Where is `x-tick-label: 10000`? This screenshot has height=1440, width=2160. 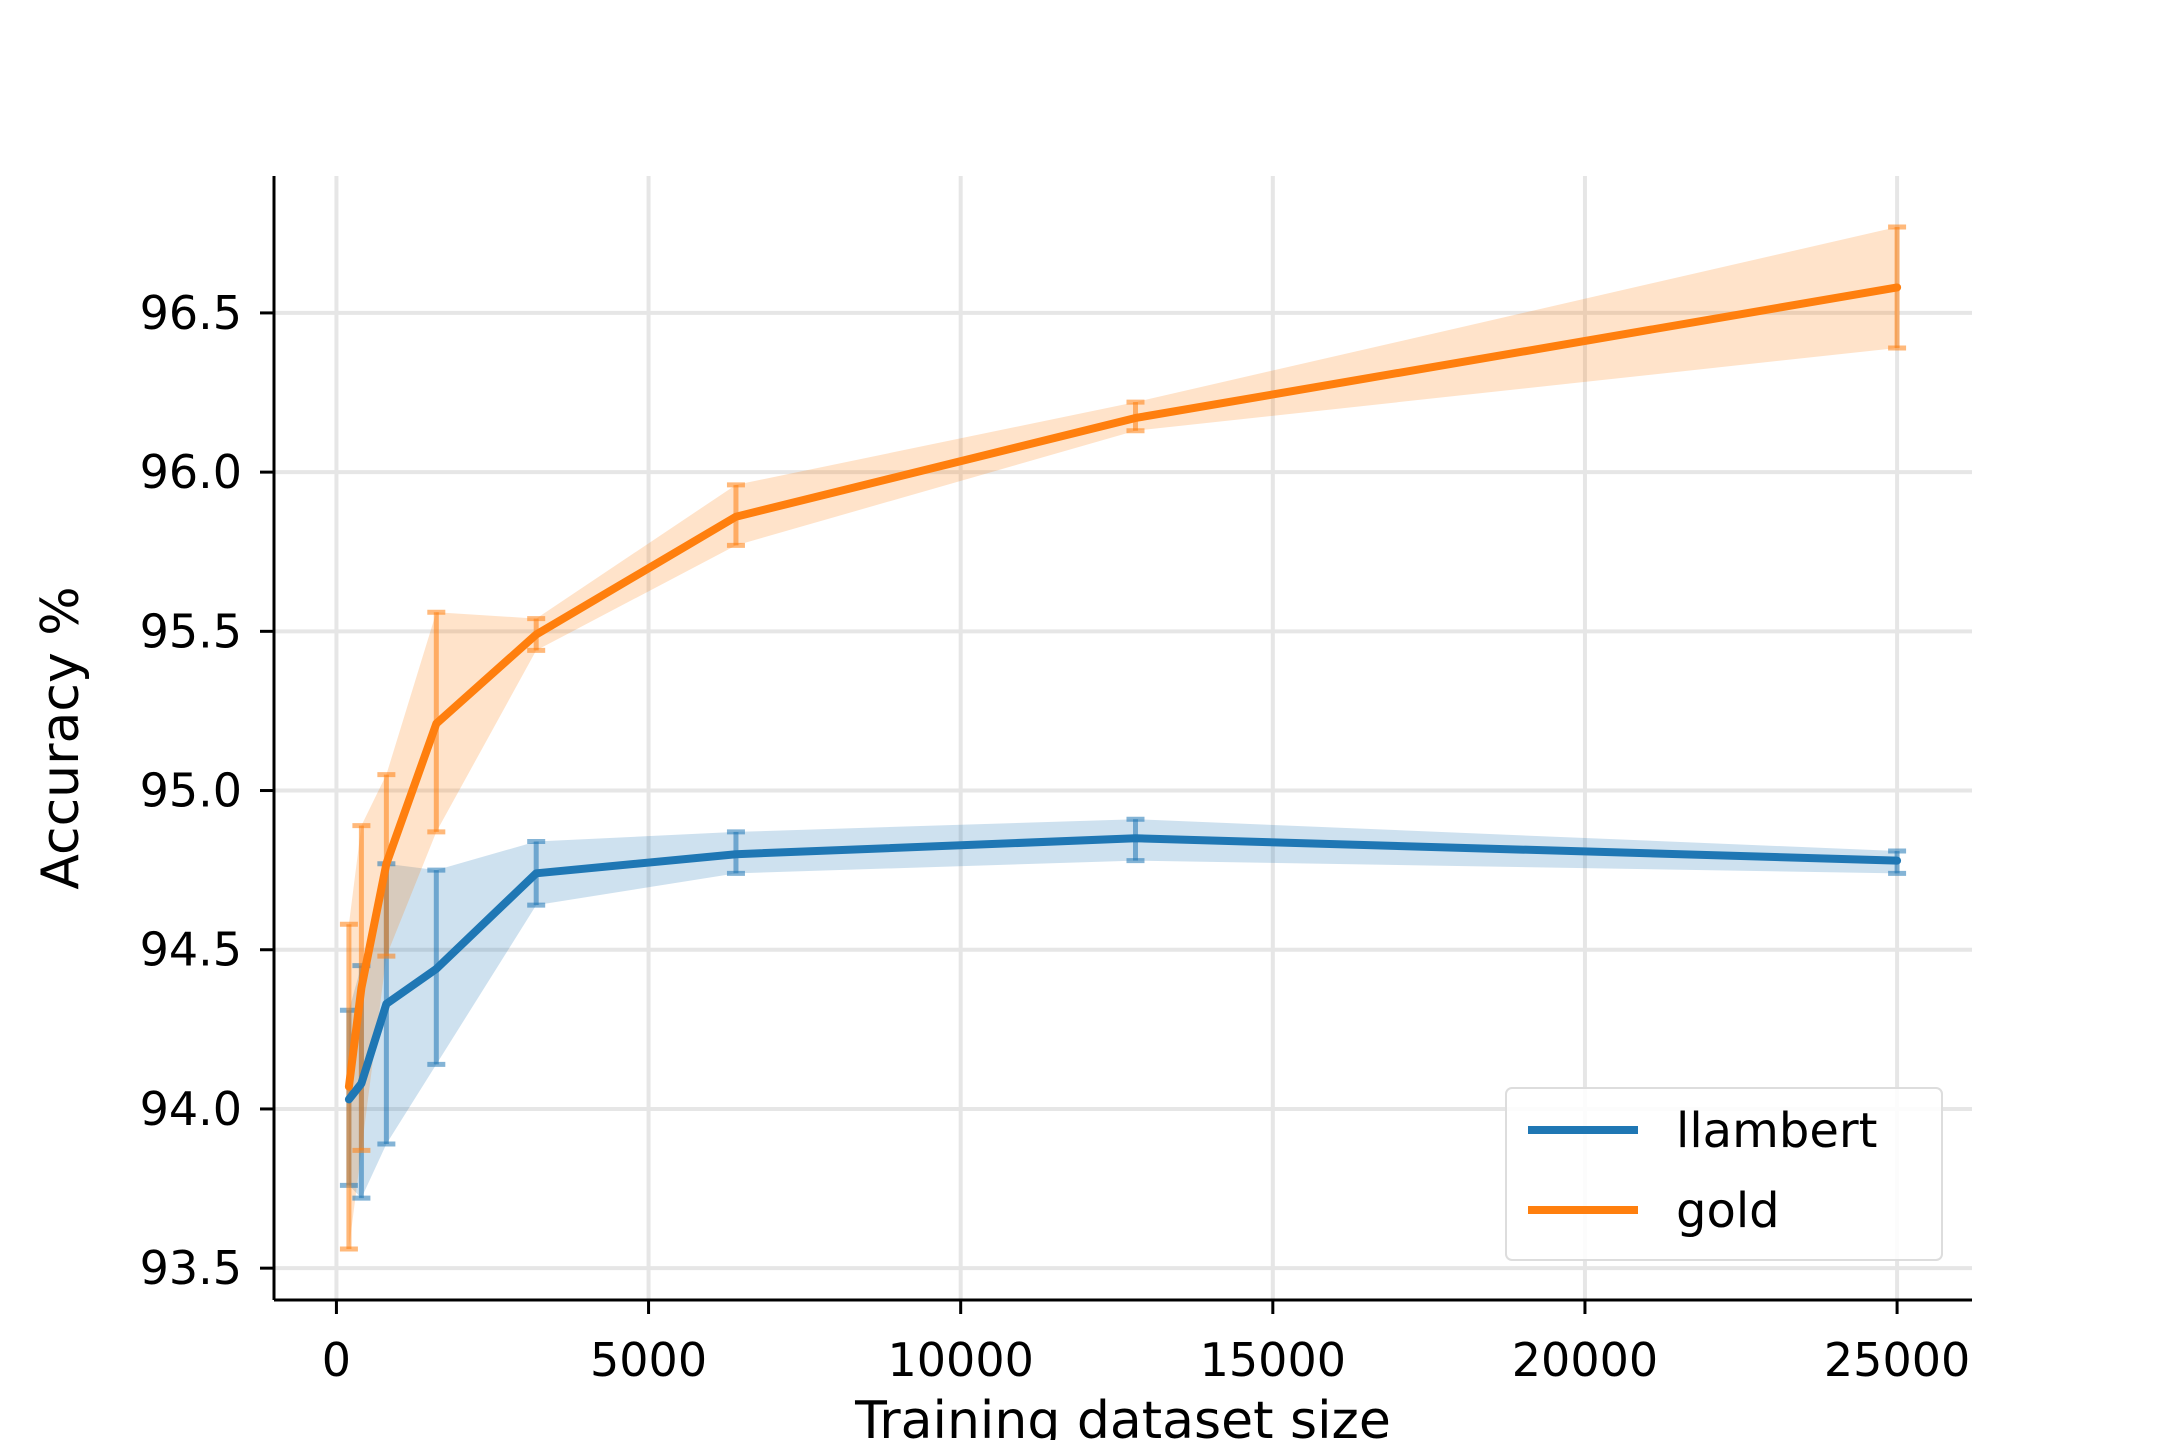
x-tick-label: 10000 is located at coordinates (961, 1360).